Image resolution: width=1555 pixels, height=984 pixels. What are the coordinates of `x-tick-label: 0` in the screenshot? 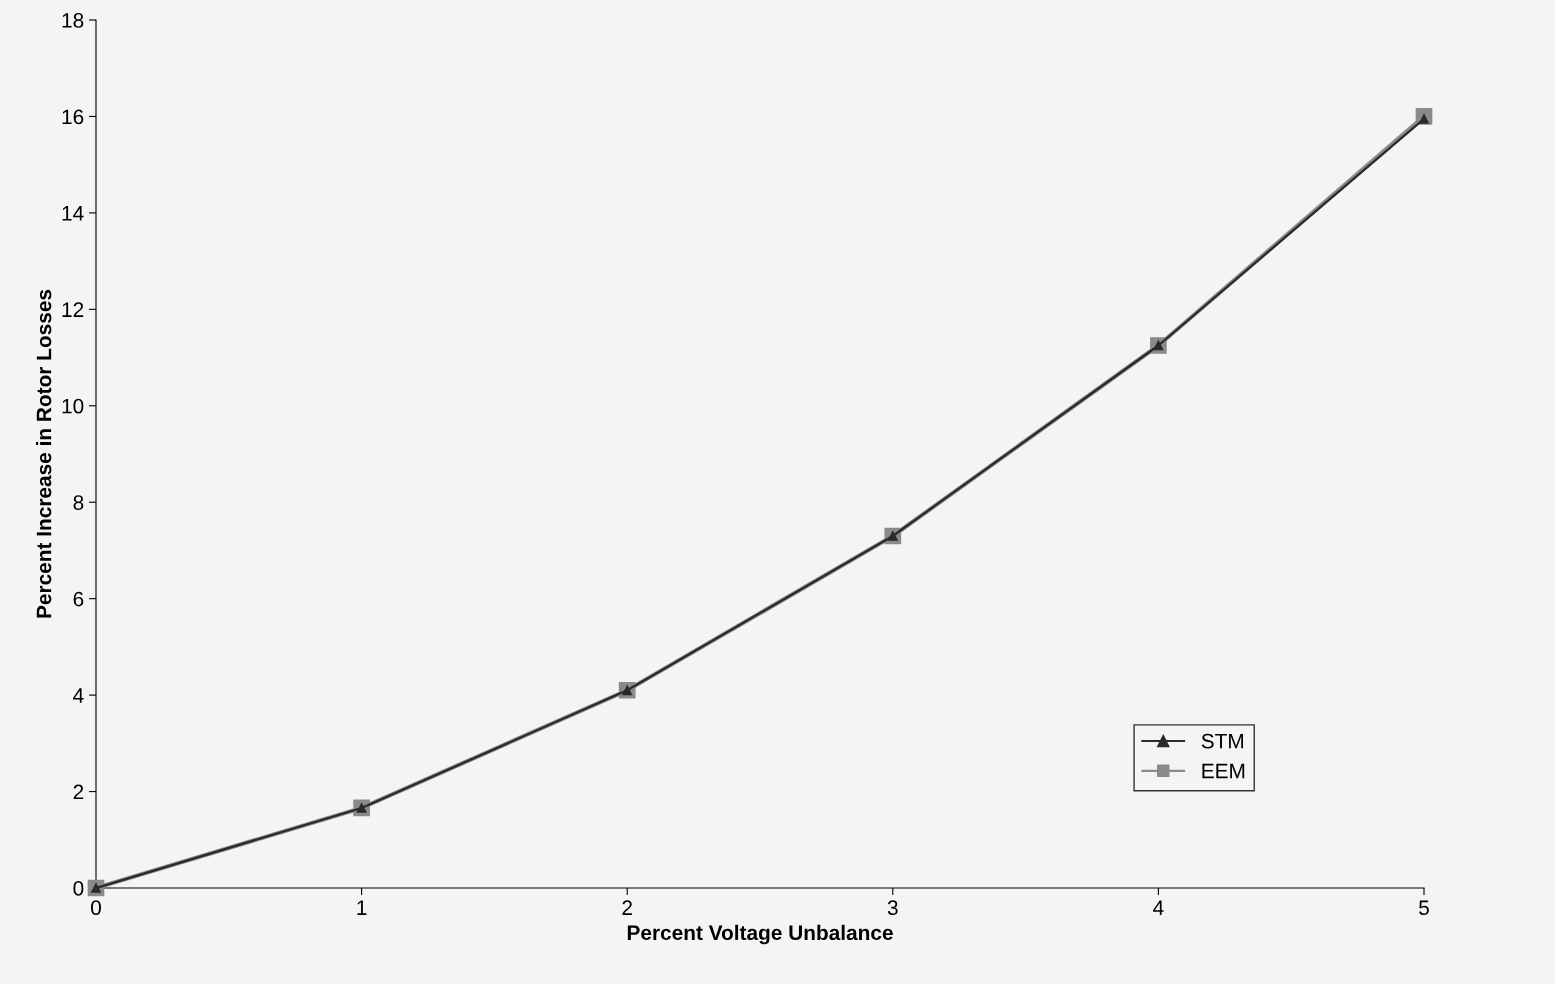 It's located at (96, 908).